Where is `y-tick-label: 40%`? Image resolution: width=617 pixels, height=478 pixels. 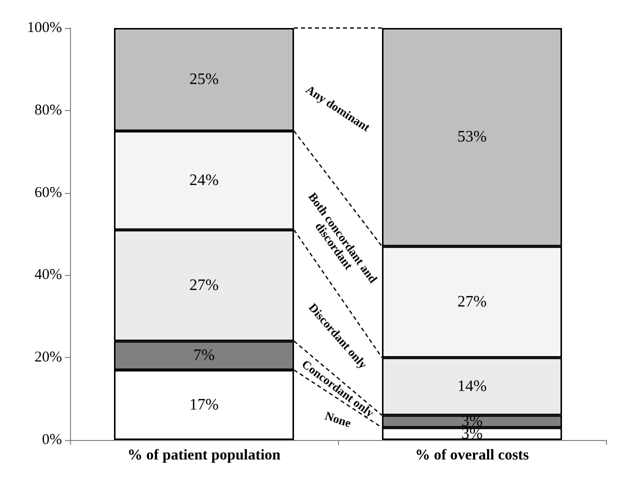 y-tick-label: 40% is located at coordinates (48, 275).